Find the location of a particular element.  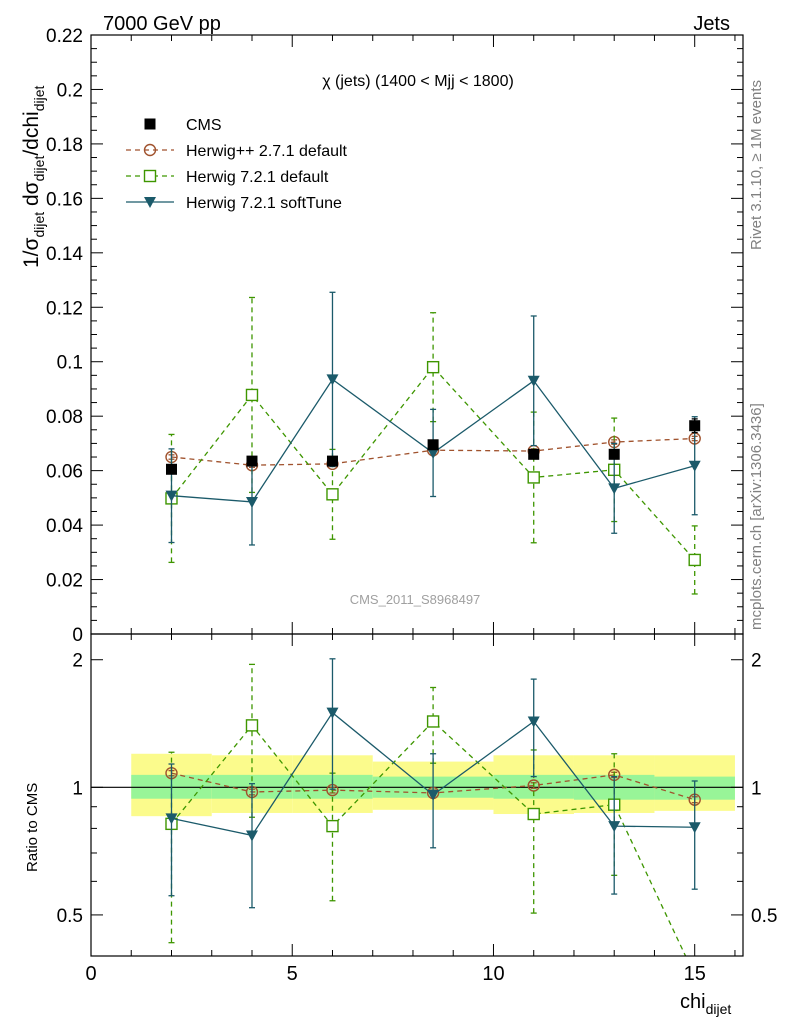

legend-item: Herwig 7.2.1 softTune is located at coordinates (234, 203).